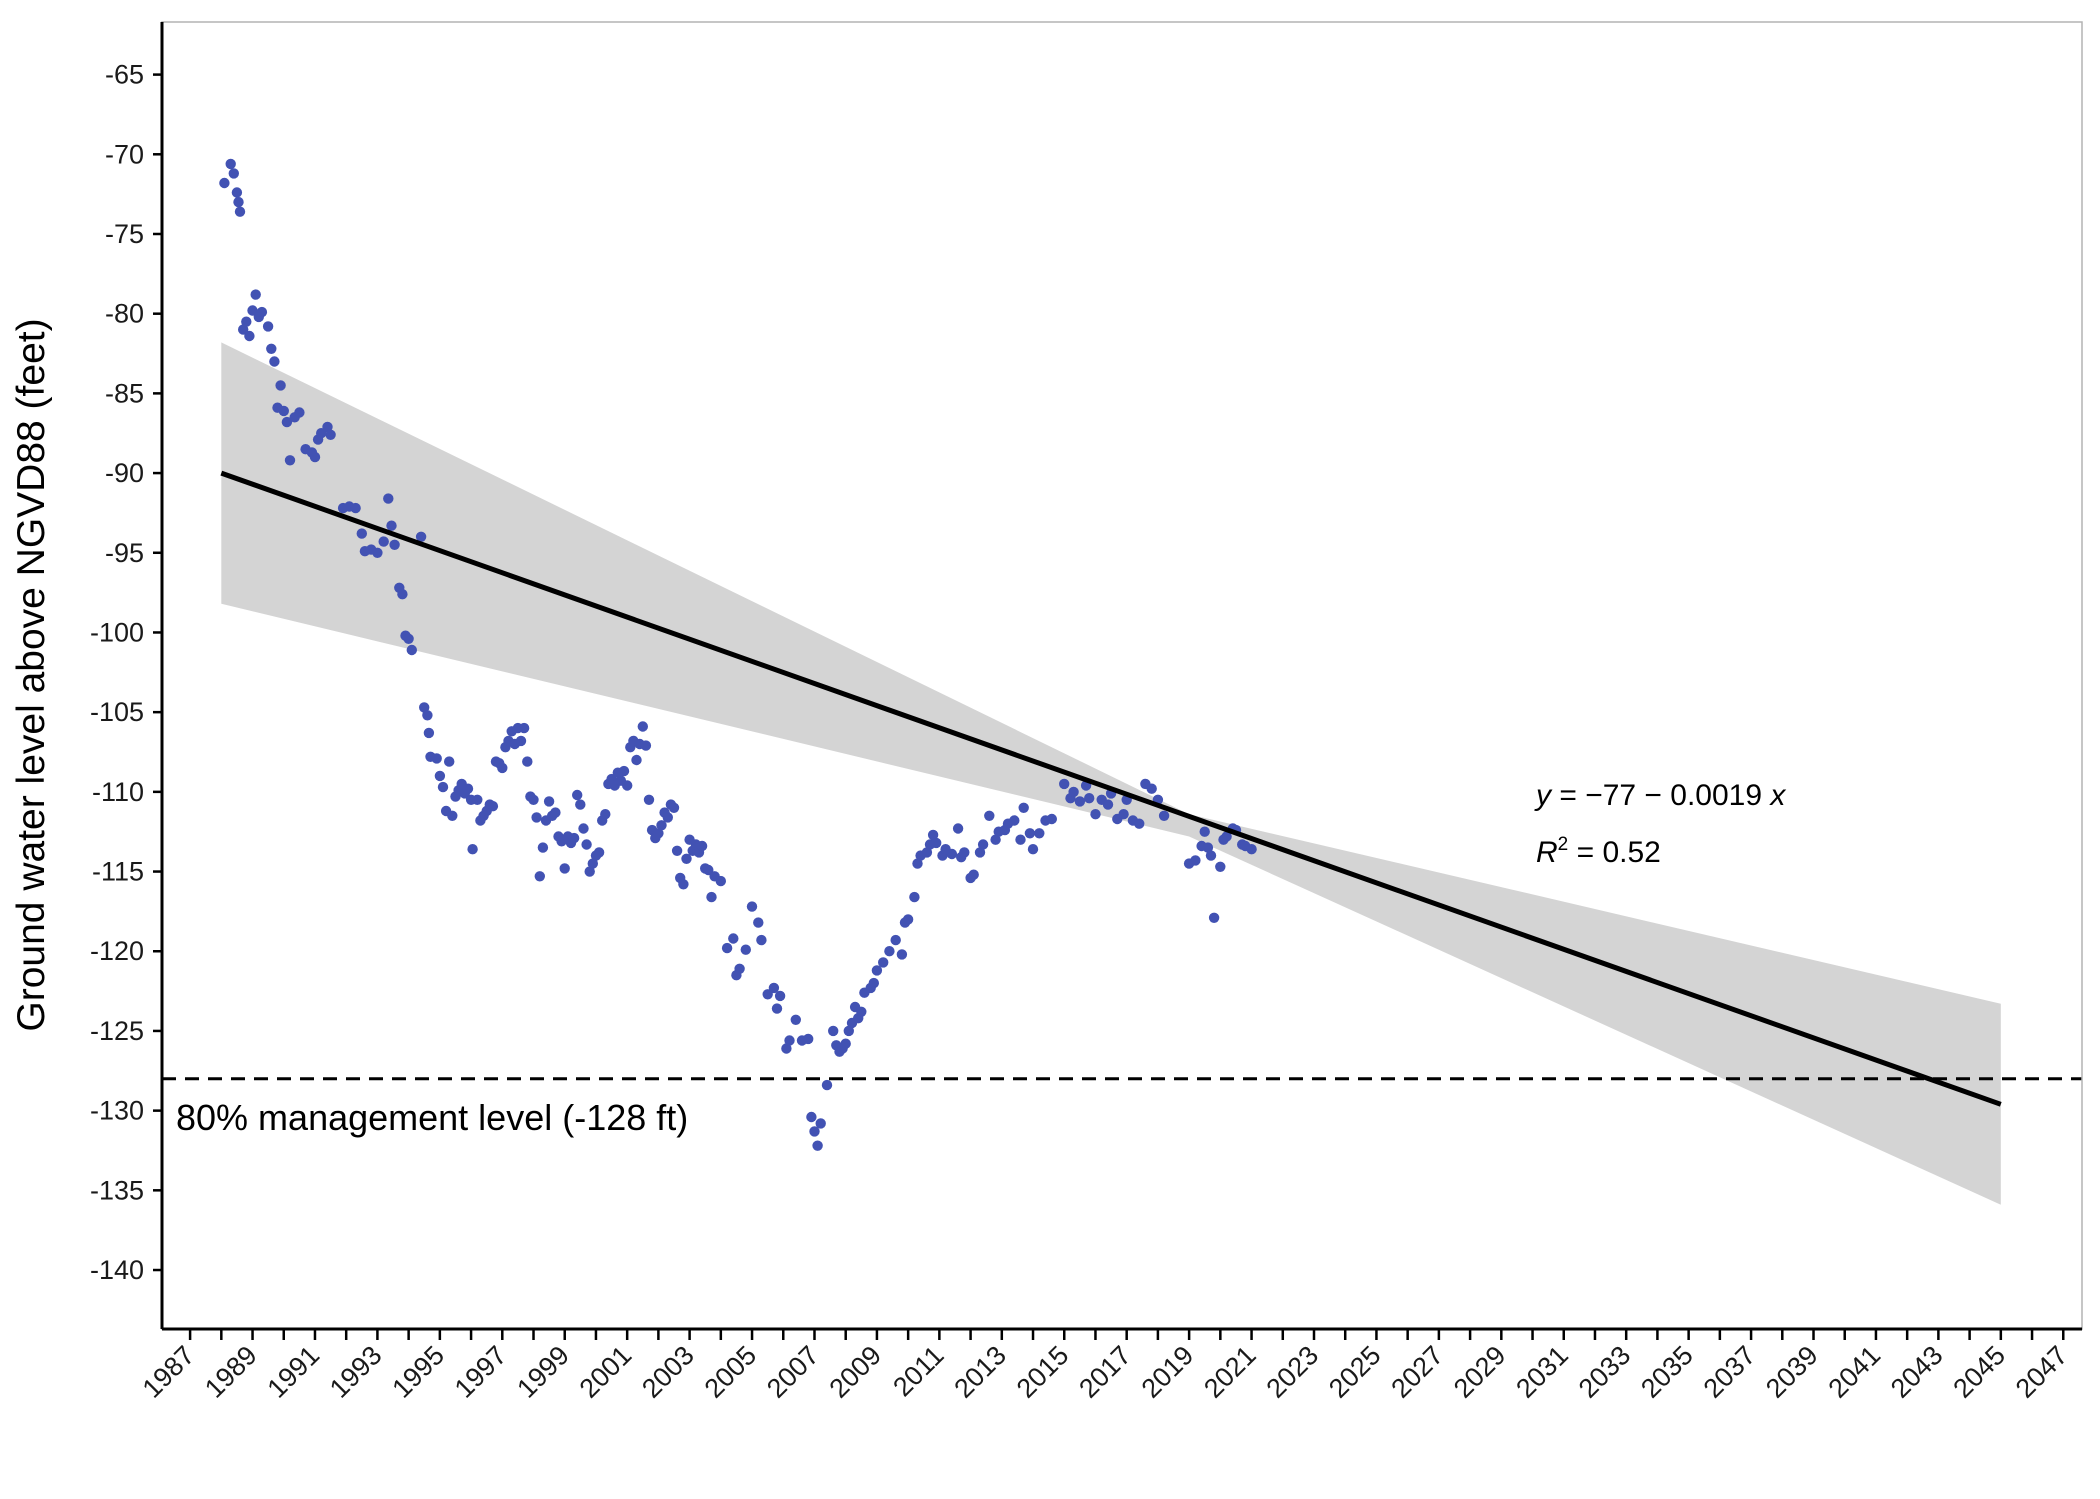  I want to click on x-tick-label: 2029, so click(1480, 1372).